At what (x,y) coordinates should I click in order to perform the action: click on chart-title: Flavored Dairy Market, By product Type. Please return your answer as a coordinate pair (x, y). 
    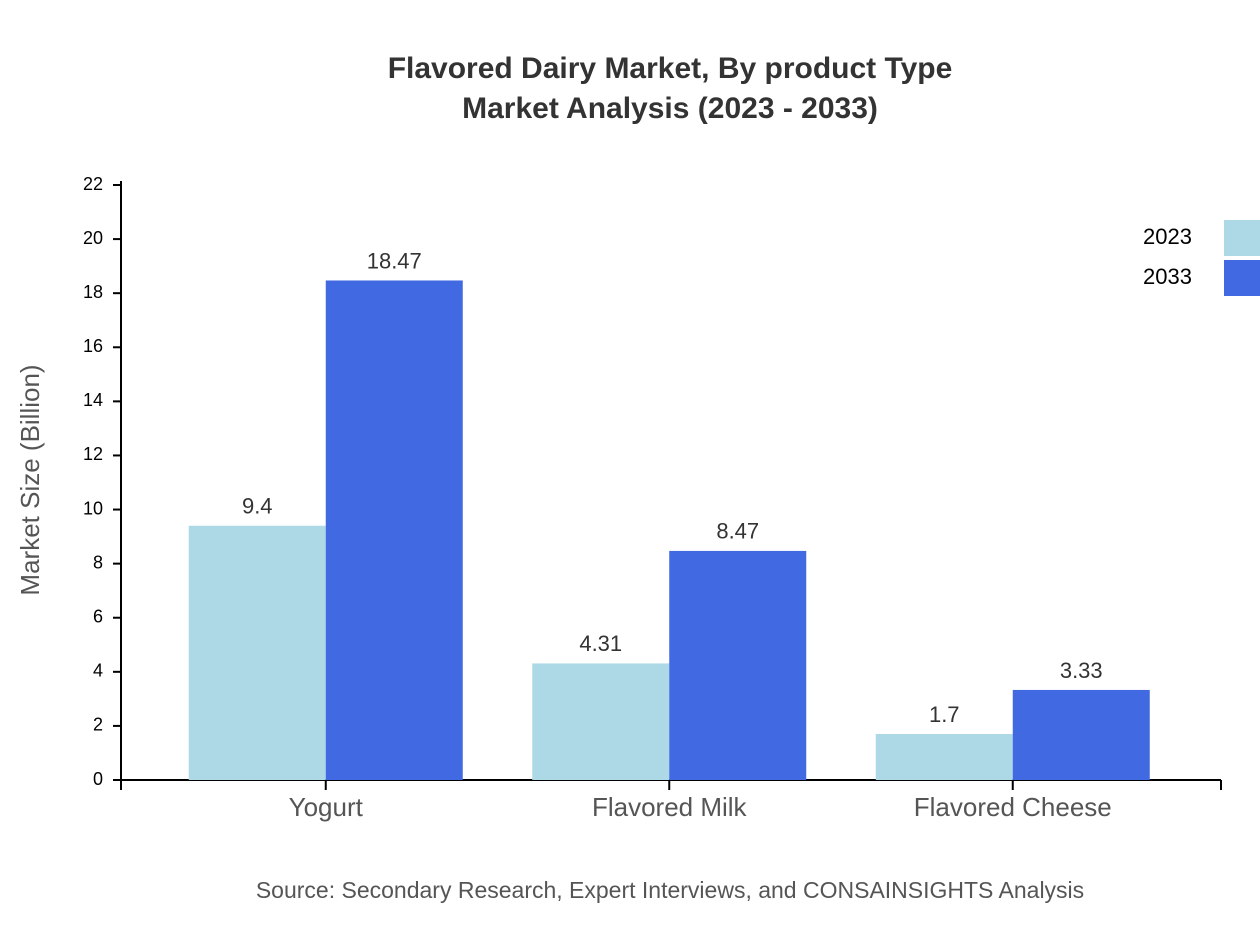
    Looking at the image, I should click on (670, 68).